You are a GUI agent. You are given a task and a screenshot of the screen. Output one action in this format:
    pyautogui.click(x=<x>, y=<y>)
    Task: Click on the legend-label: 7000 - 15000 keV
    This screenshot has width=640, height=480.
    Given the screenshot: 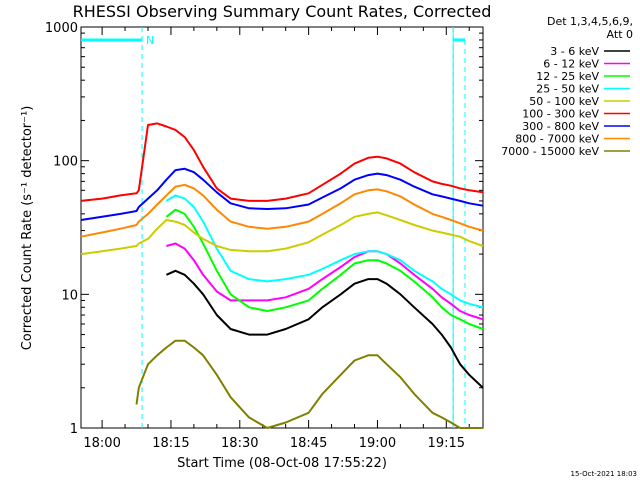 What is the action you would take?
    pyautogui.click(x=550, y=151)
    